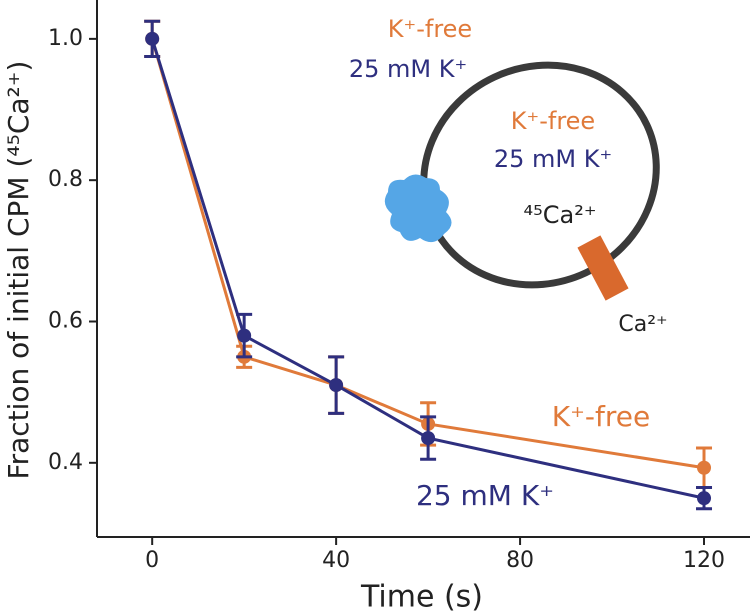  Describe the element at coordinates (418, 208) in the screenshot. I see `channel-icon` at that location.